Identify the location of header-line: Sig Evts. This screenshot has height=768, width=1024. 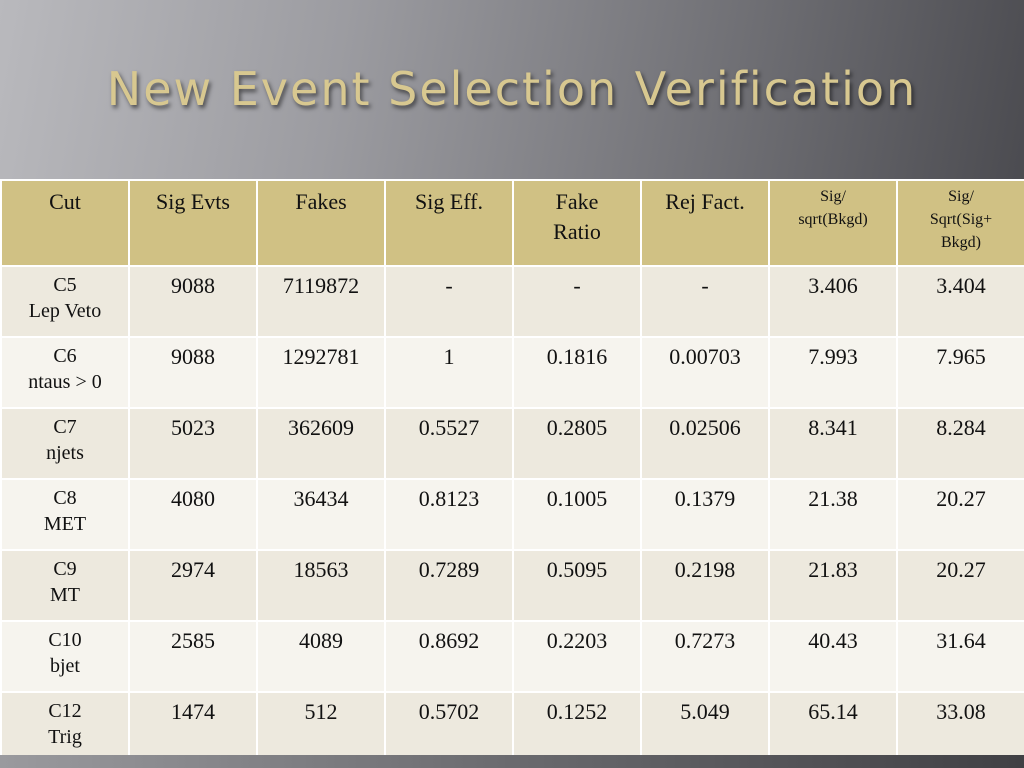
(193, 201).